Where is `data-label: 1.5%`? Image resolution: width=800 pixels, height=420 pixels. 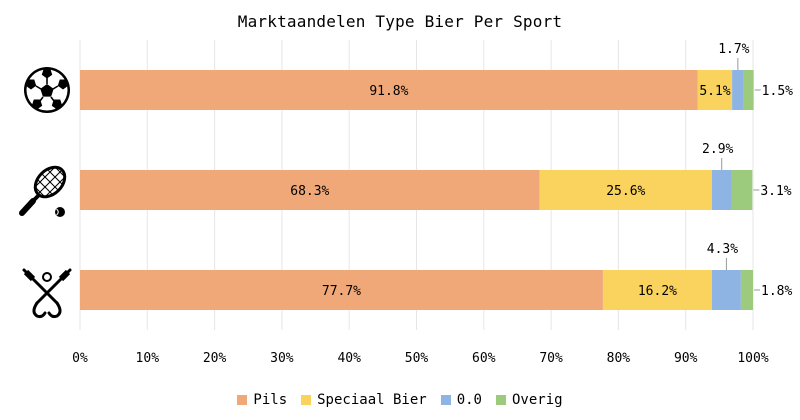
data-label: 1.5% is located at coordinates (777, 91).